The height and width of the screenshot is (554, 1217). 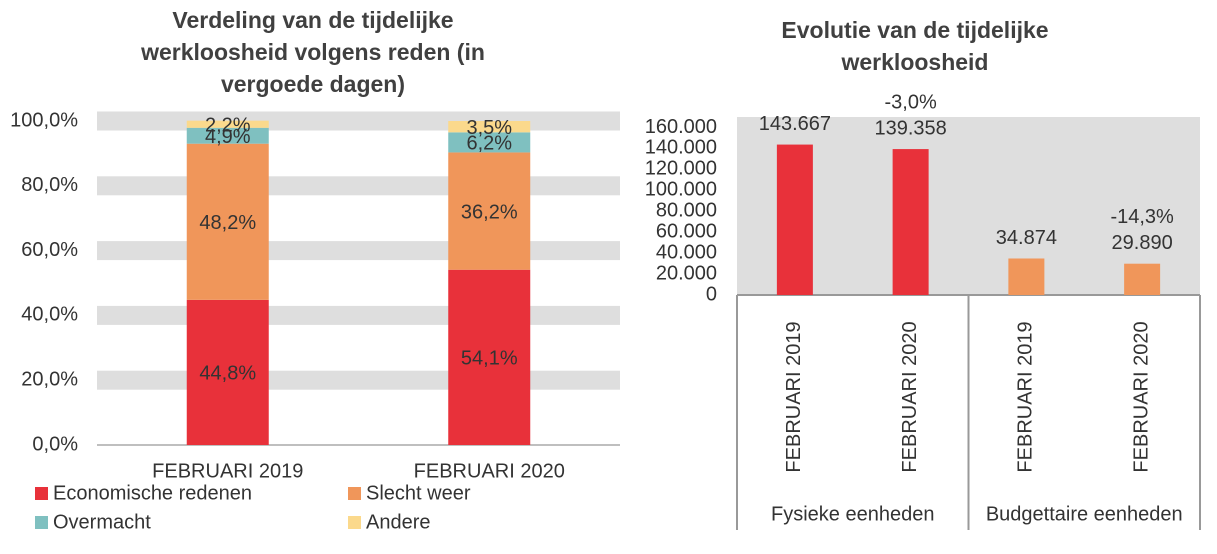 I want to click on value-label: 29.890, so click(x=1142, y=243).